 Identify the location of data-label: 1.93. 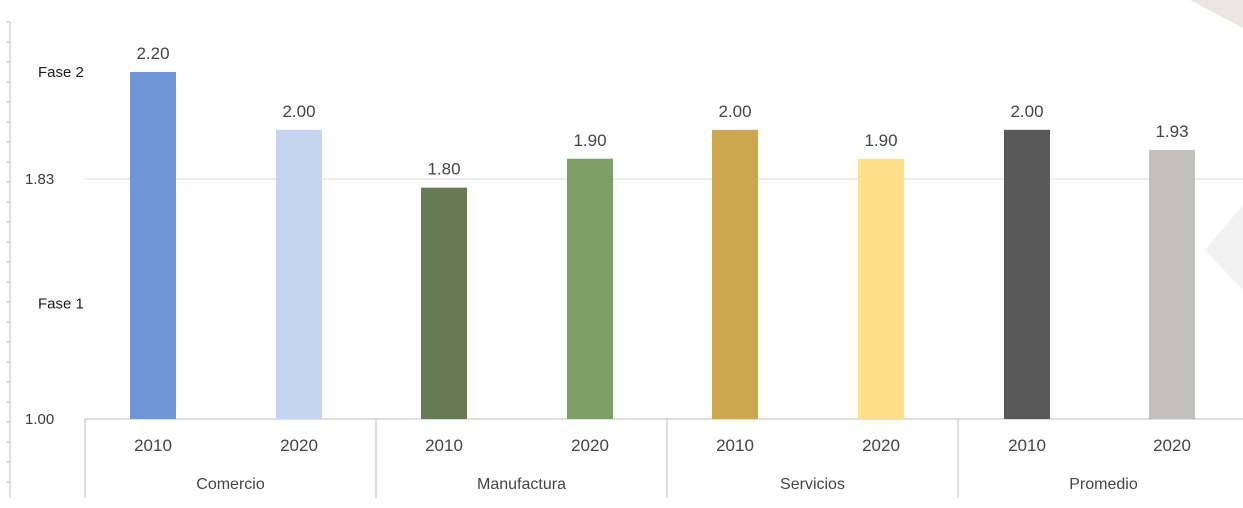
(1171, 131).